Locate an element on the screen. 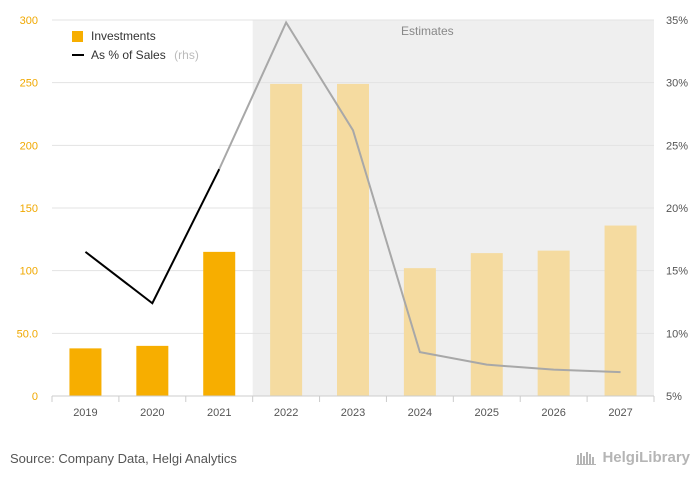 The image size is (700, 483). y-left-tick-label: 100 is located at coordinates (29, 272).